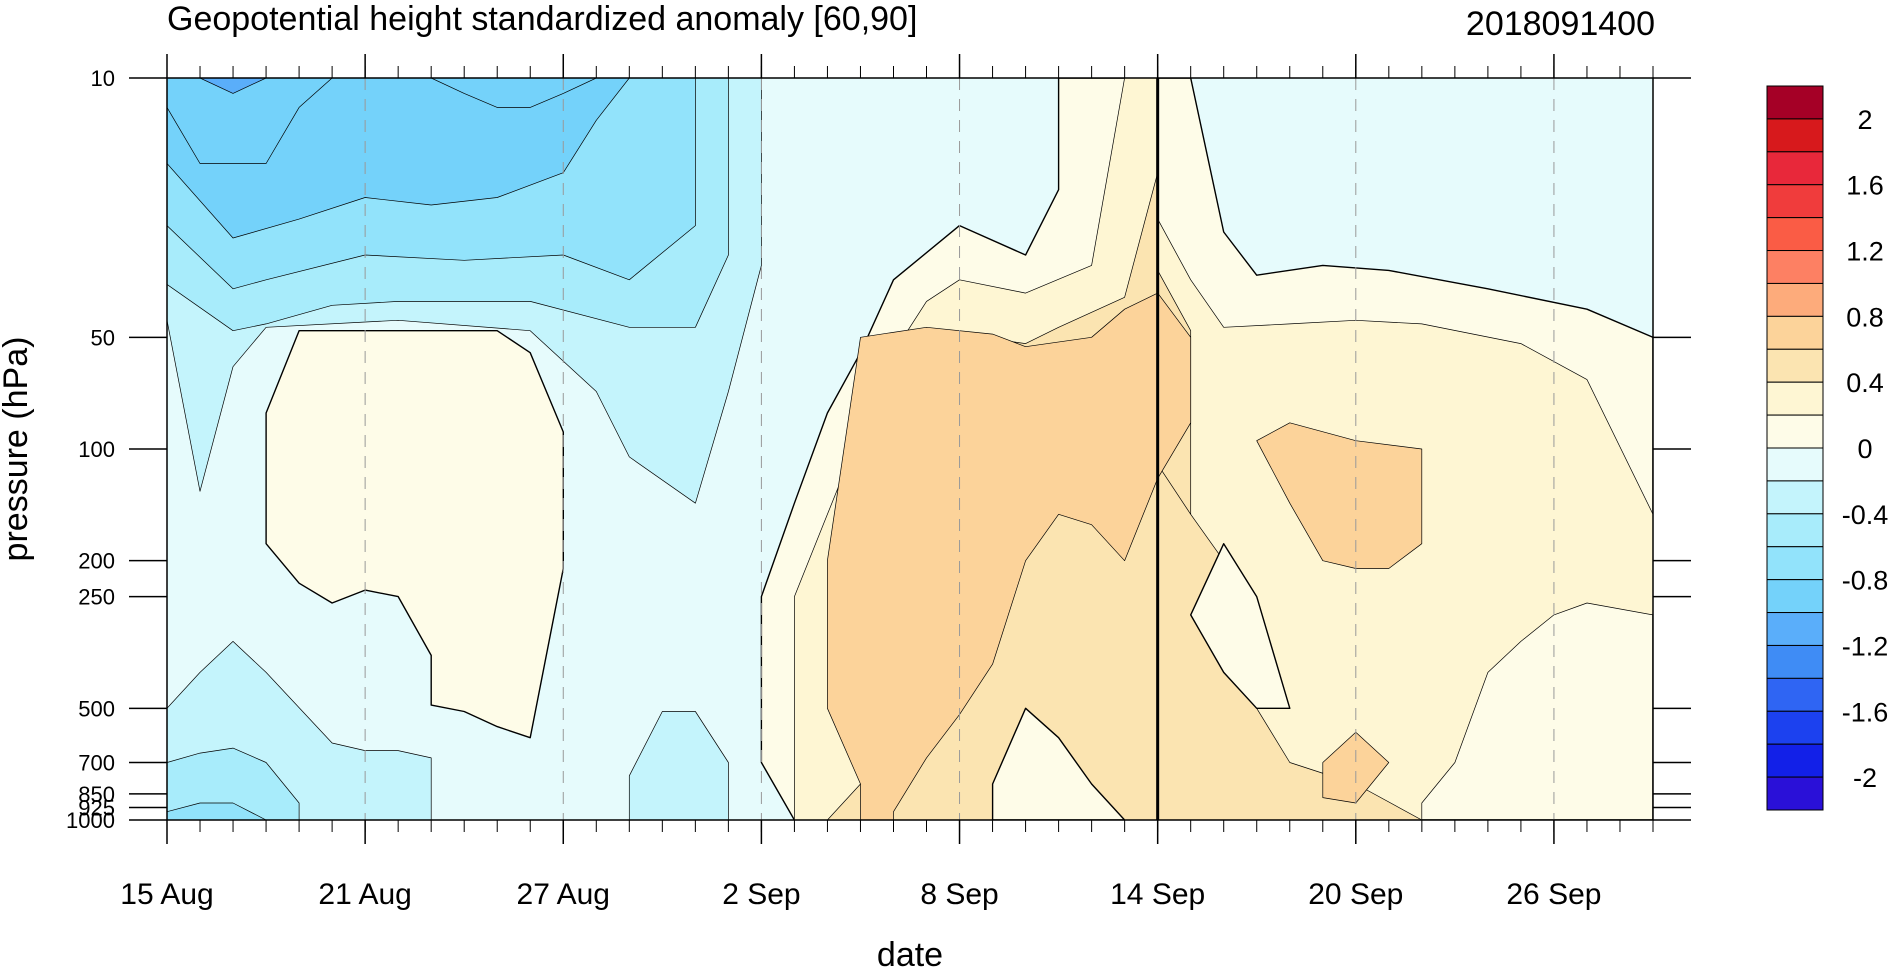 Image resolution: width=1889 pixels, height=969 pixels. I want to click on x-tick-label: 2 Sep, so click(761, 894).